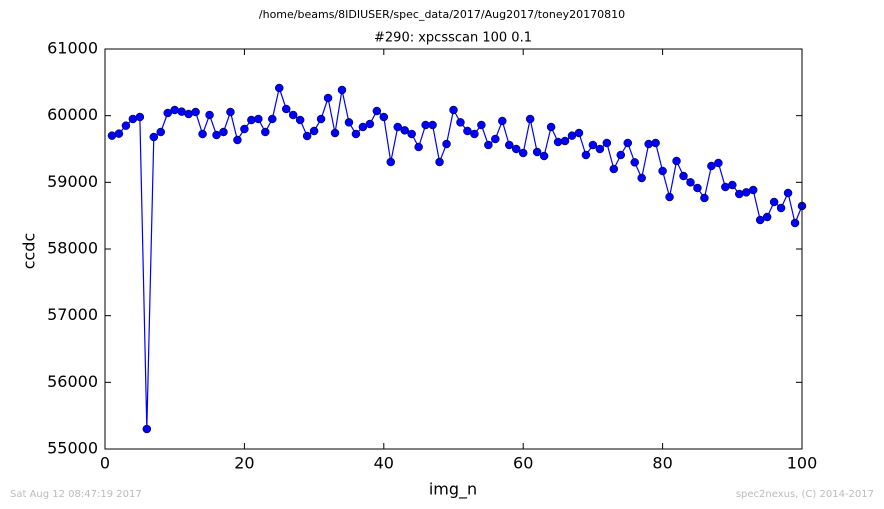 This screenshot has height=509, width=884. What do you see at coordinates (72, 448) in the screenshot?
I see `y-tick-label: 55000` at bounding box center [72, 448].